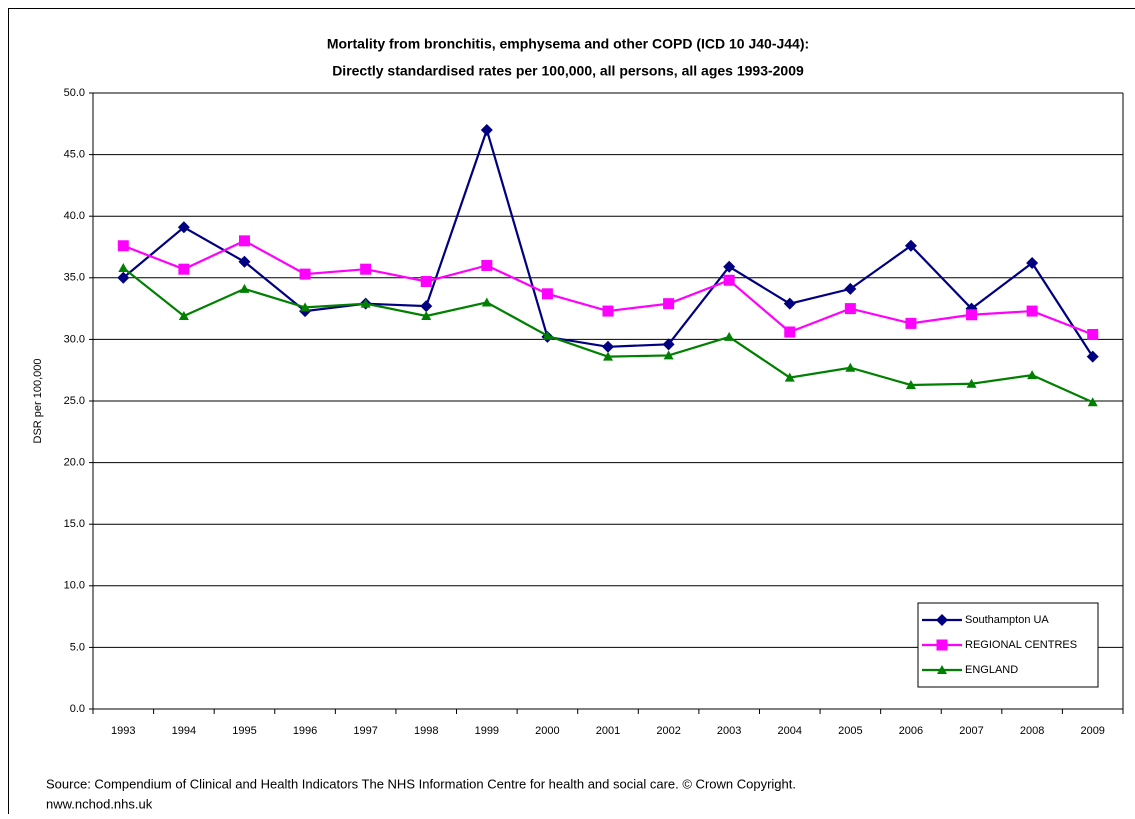  What do you see at coordinates (305, 731) in the screenshot?
I see `x-tick-label: 1996` at bounding box center [305, 731].